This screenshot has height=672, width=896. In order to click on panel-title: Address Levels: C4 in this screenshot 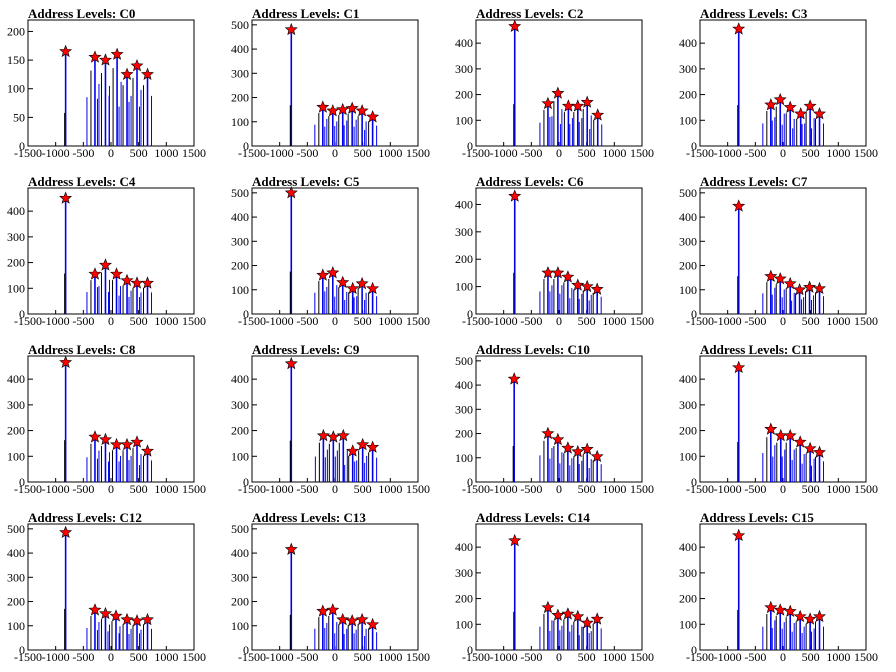, I will do `click(82, 181)`.